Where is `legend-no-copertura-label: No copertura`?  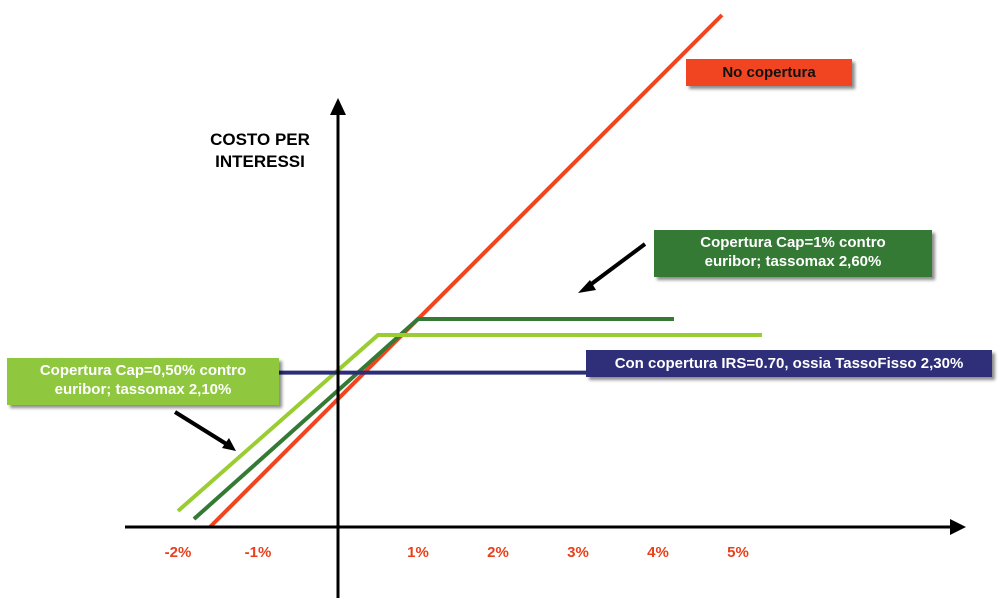
legend-no-copertura-label: No copertura is located at coordinates (769, 72).